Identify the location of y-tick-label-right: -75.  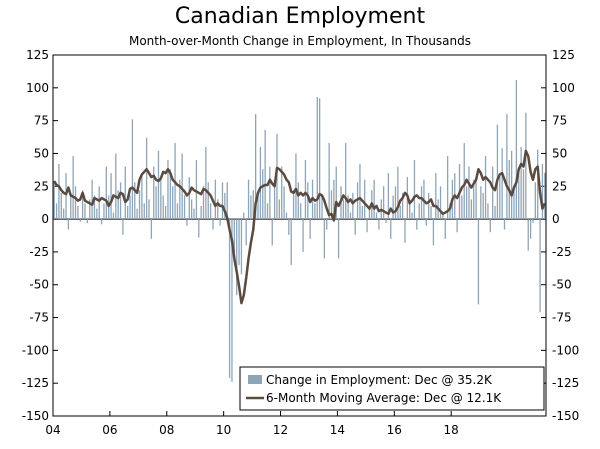
(562, 318).